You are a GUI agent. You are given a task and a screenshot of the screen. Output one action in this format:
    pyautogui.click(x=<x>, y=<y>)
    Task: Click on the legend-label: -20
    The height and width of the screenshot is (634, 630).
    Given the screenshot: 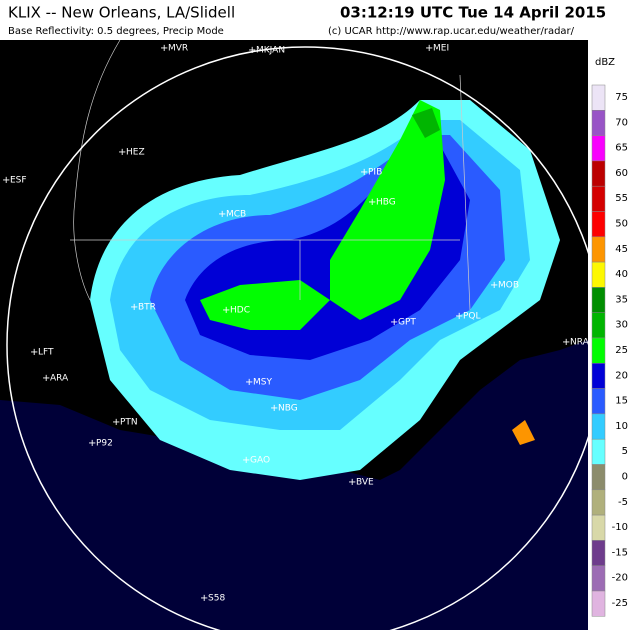 What is the action you would take?
    pyautogui.click(x=620, y=578)
    